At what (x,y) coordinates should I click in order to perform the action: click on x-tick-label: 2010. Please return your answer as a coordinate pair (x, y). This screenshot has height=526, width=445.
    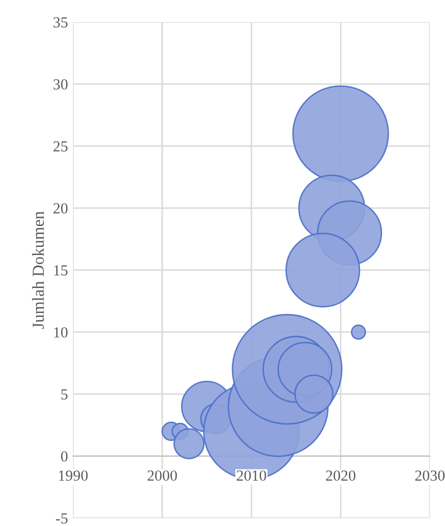
    Looking at the image, I should click on (251, 475).